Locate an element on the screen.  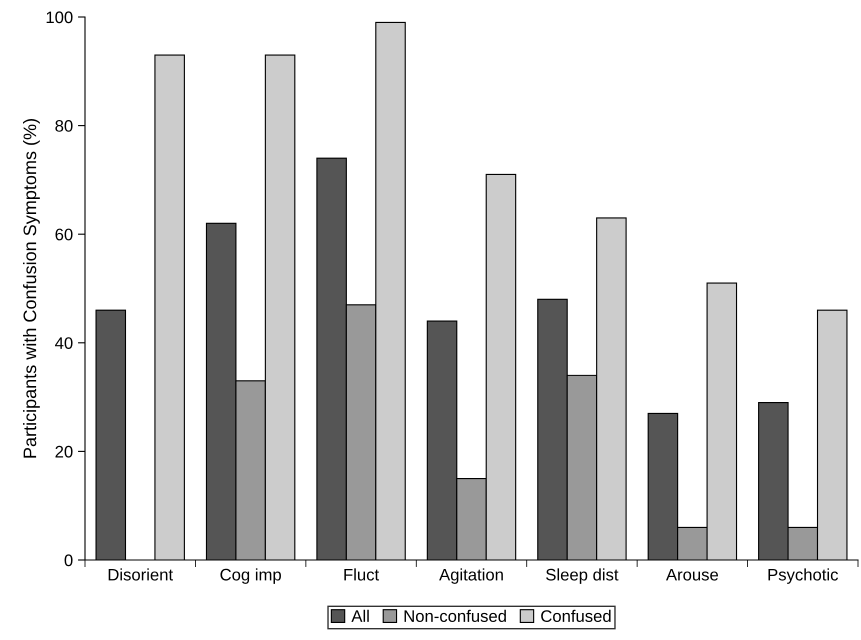
legend-label: Confused is located at coordinates (576, 616).